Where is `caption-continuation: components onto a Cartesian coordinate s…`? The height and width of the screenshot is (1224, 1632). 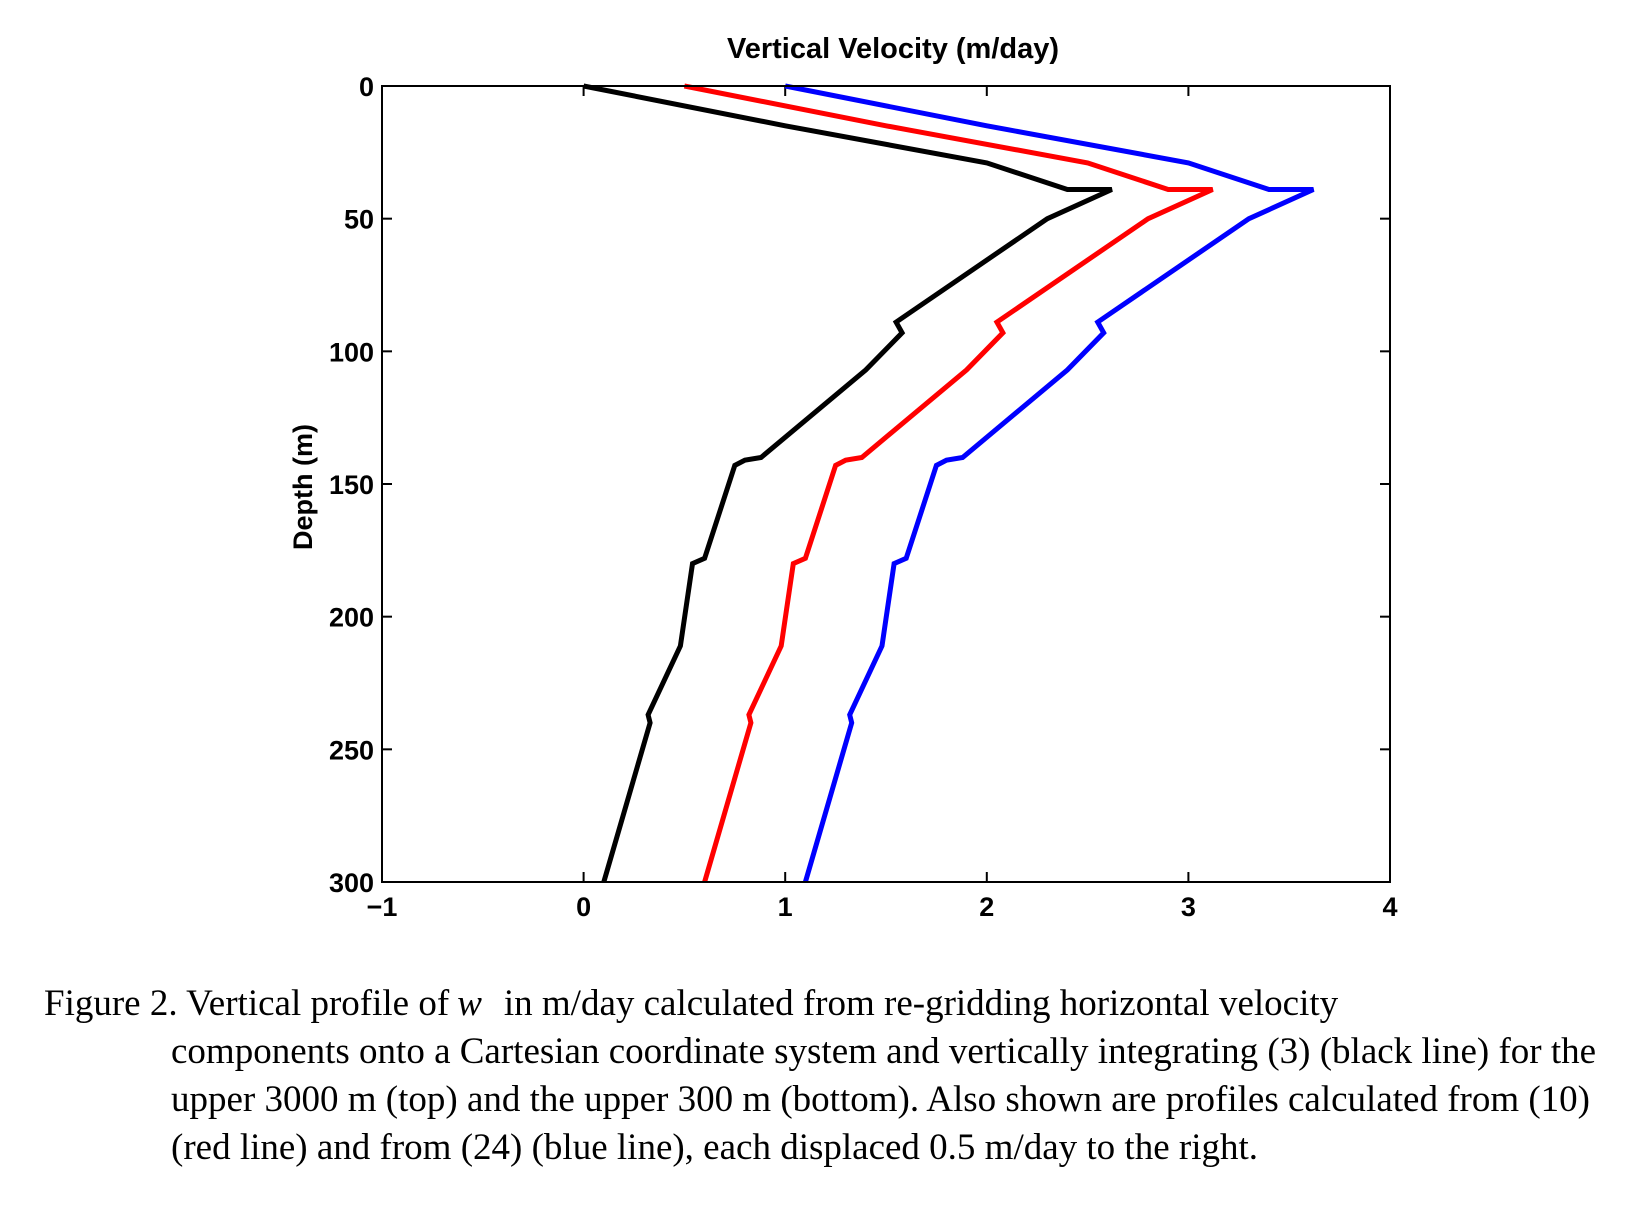
caption-continuation: components onto a Cartesian coordinate s… is located at coordinates (884, 1099).